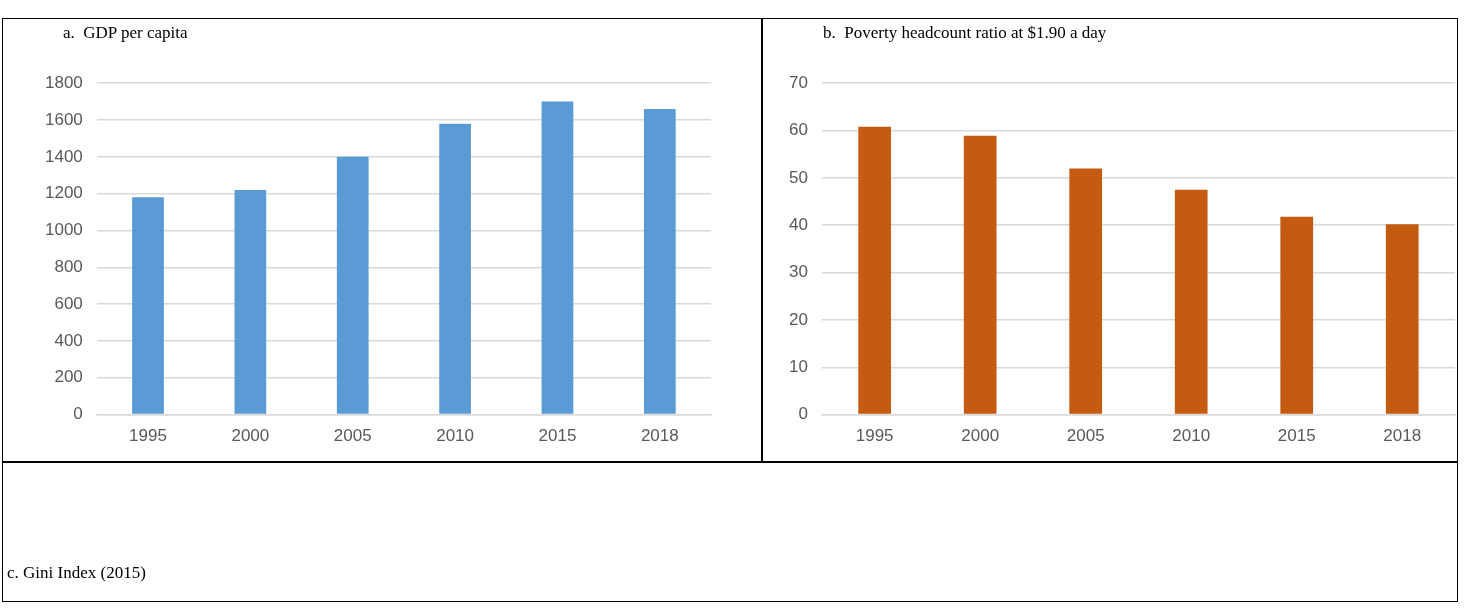 The width and height of the screenshot is (1464, 609). Describe the element at coordinates (125, 33) in the screenshot. I see `chart-title: a. GDP per capita` at that location.